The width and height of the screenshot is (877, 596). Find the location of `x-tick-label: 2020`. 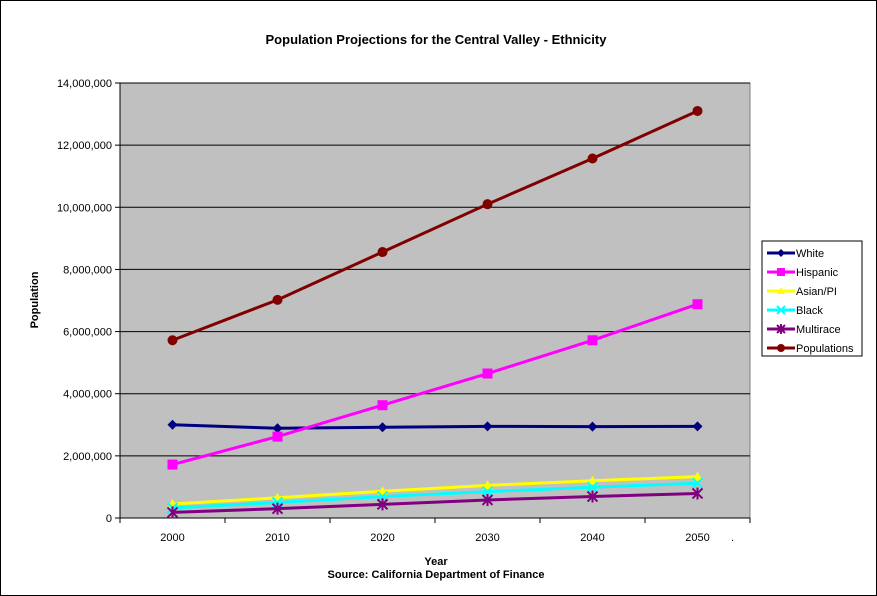

x-tick-label: 2020 is located at coordinates (382, 538).